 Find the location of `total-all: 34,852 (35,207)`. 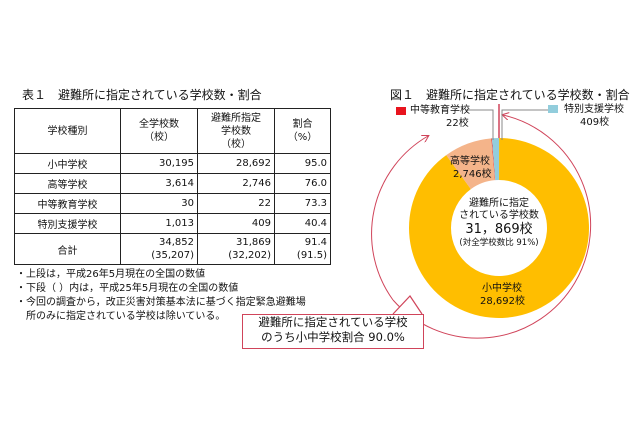

total-all: 34,852 (35,207) is located at coordinates (159, 249).